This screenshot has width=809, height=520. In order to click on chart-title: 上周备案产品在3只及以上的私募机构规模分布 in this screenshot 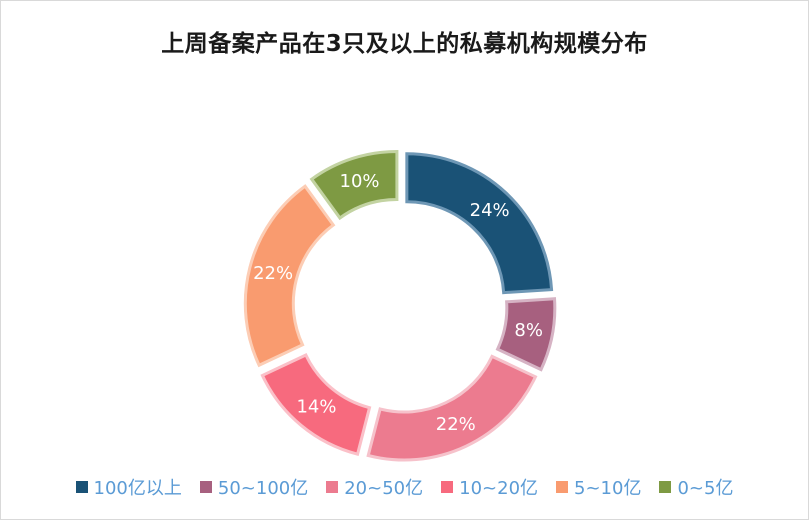, I will do `click(404, 44)`.